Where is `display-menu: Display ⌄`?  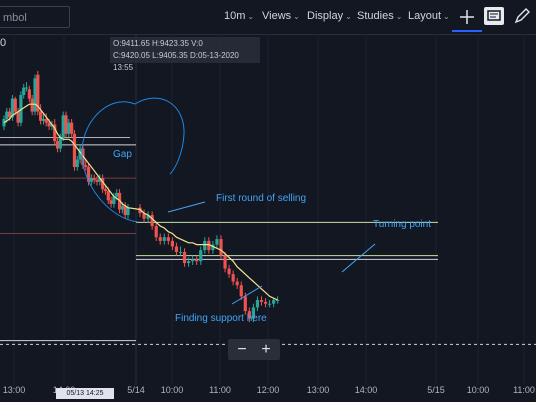 display-menu: Display ⌄ is located at coordinates (329, 16).